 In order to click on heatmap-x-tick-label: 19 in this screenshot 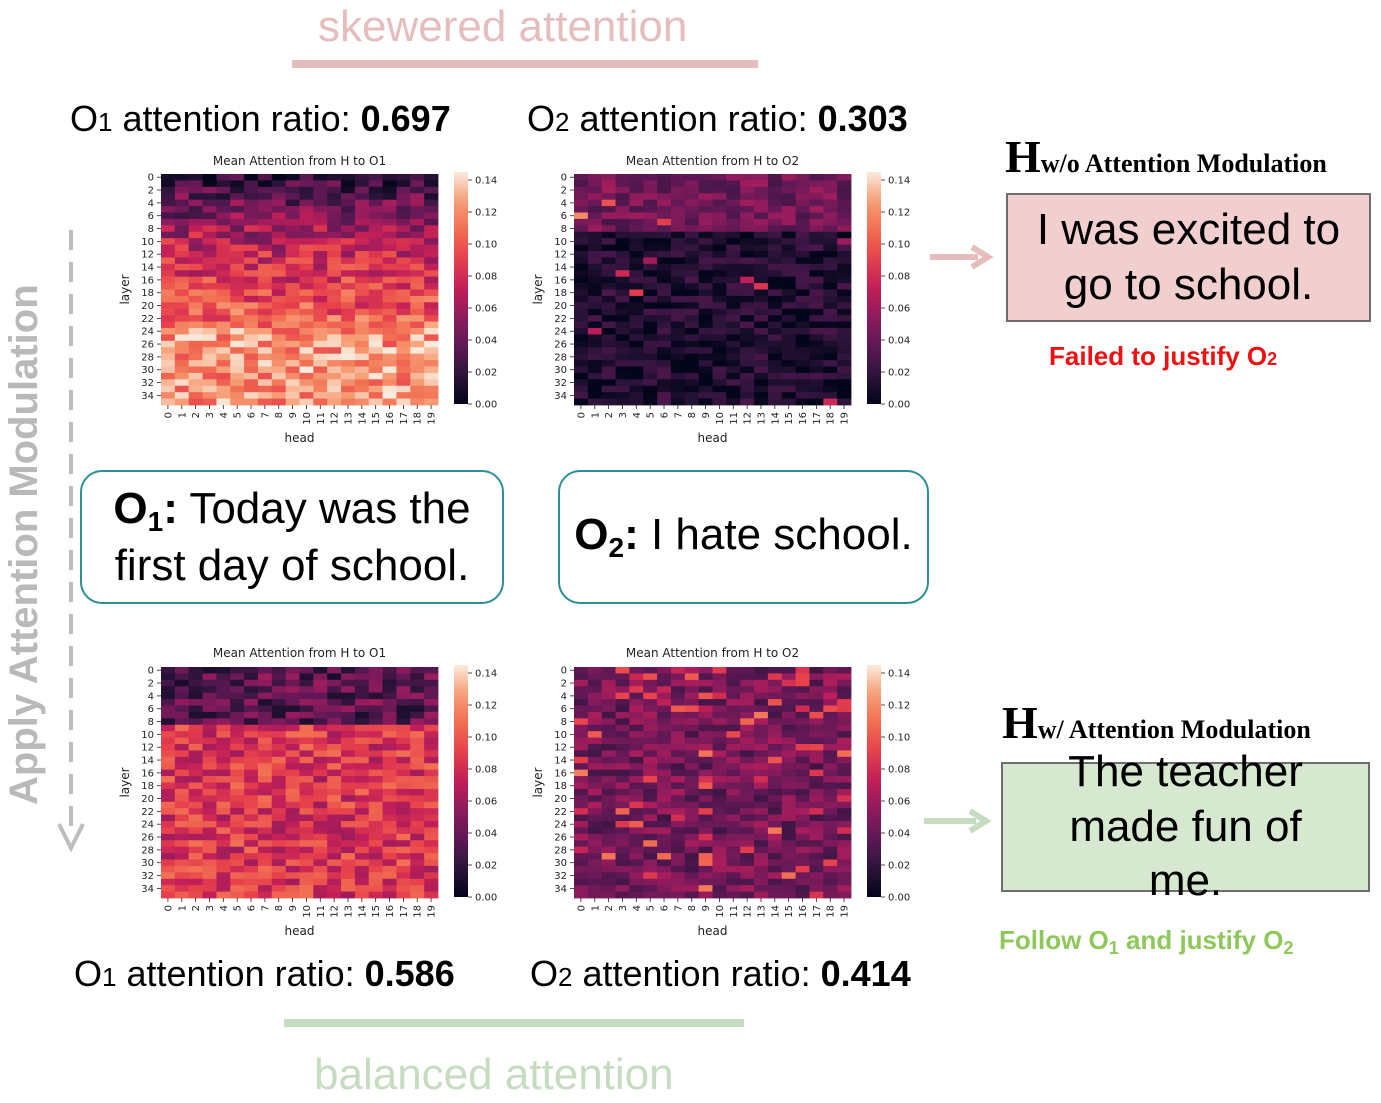, I will do `click(845, 911)`.